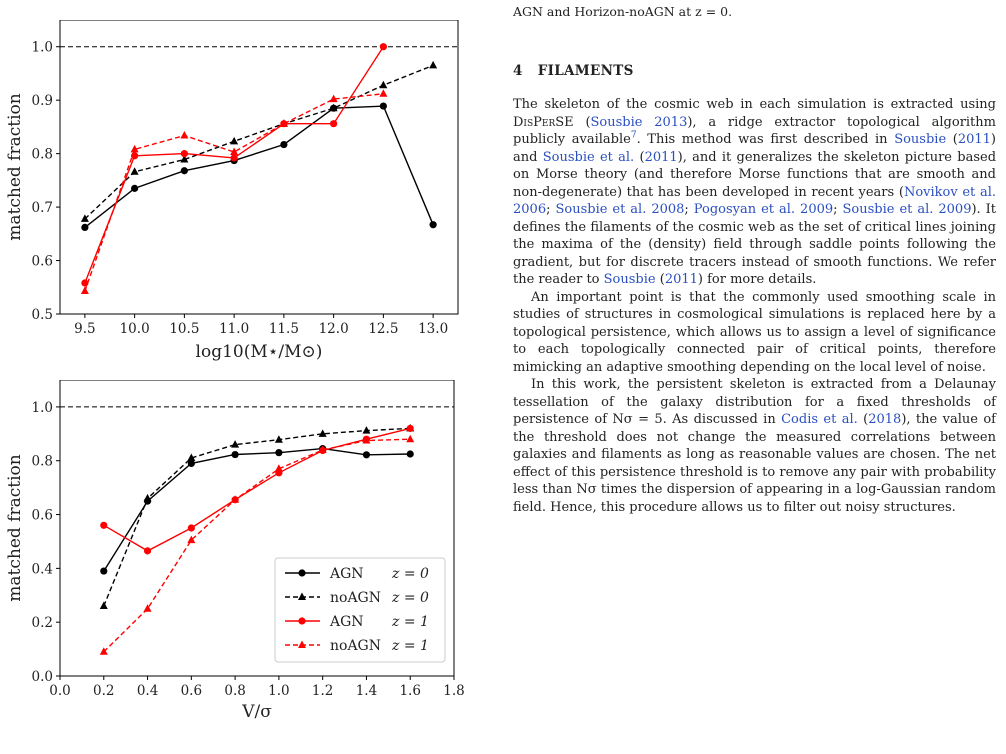 Image resolution: width=1006 pixels, height=754 pixels. What do you see at coordinates (42, 101) in the screenshot?
I see `y-tick-label: 0.9` at bounding box center [42, 101].